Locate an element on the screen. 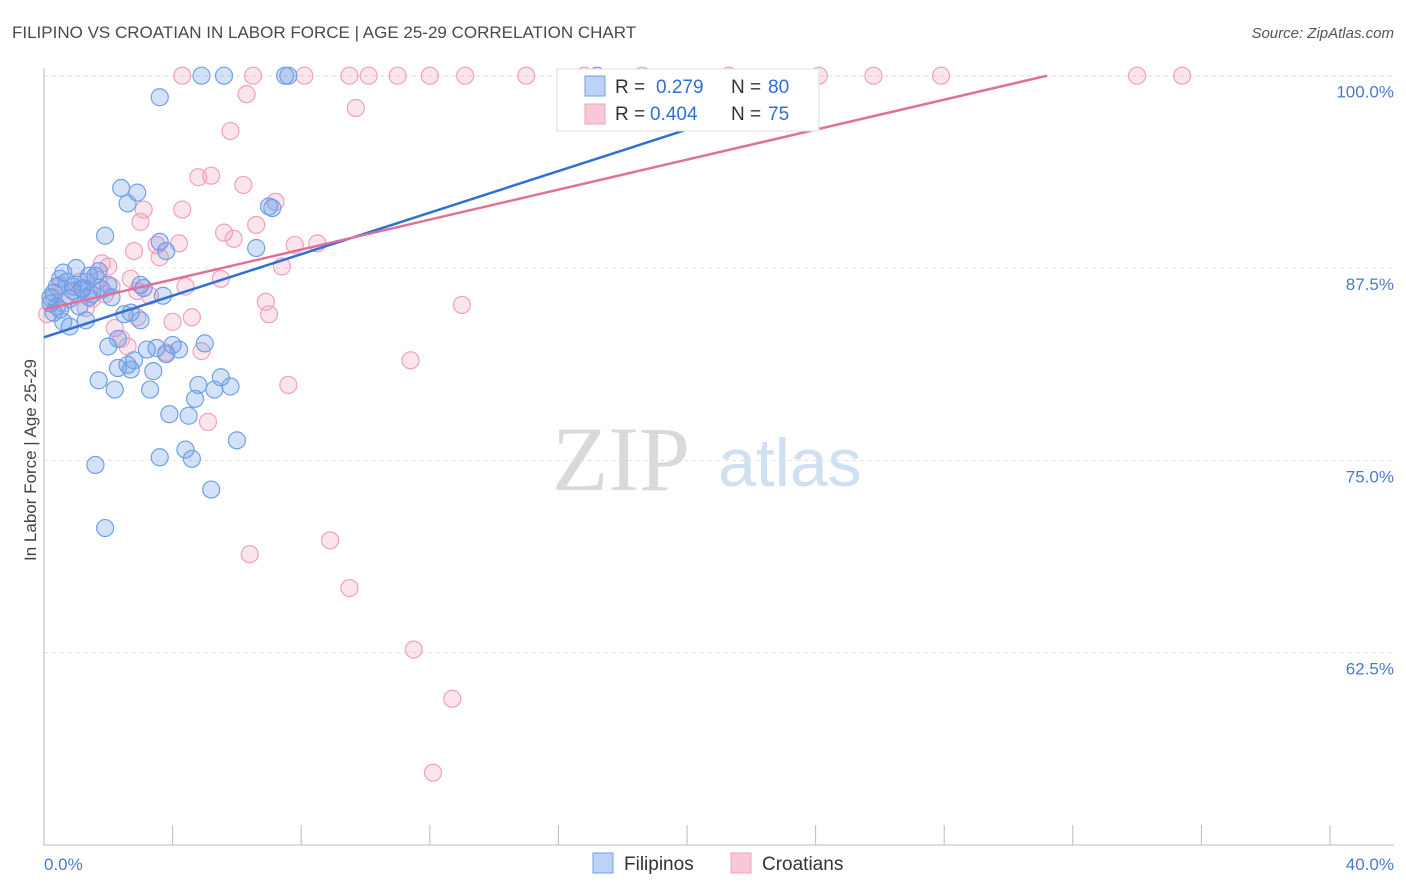 The image size is (1406, 892). croatians-legend-swatch is located at coordinates (595, 114).